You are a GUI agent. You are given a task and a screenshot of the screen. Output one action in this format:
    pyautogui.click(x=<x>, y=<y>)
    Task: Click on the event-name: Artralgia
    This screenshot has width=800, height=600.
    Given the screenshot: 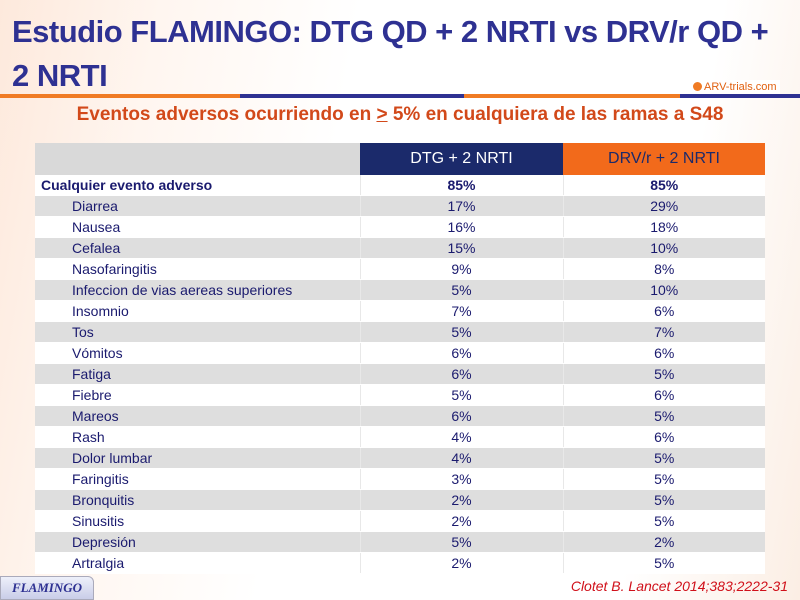 What is the action you would take?
    pyautogui.click(x=197, y=563)
    